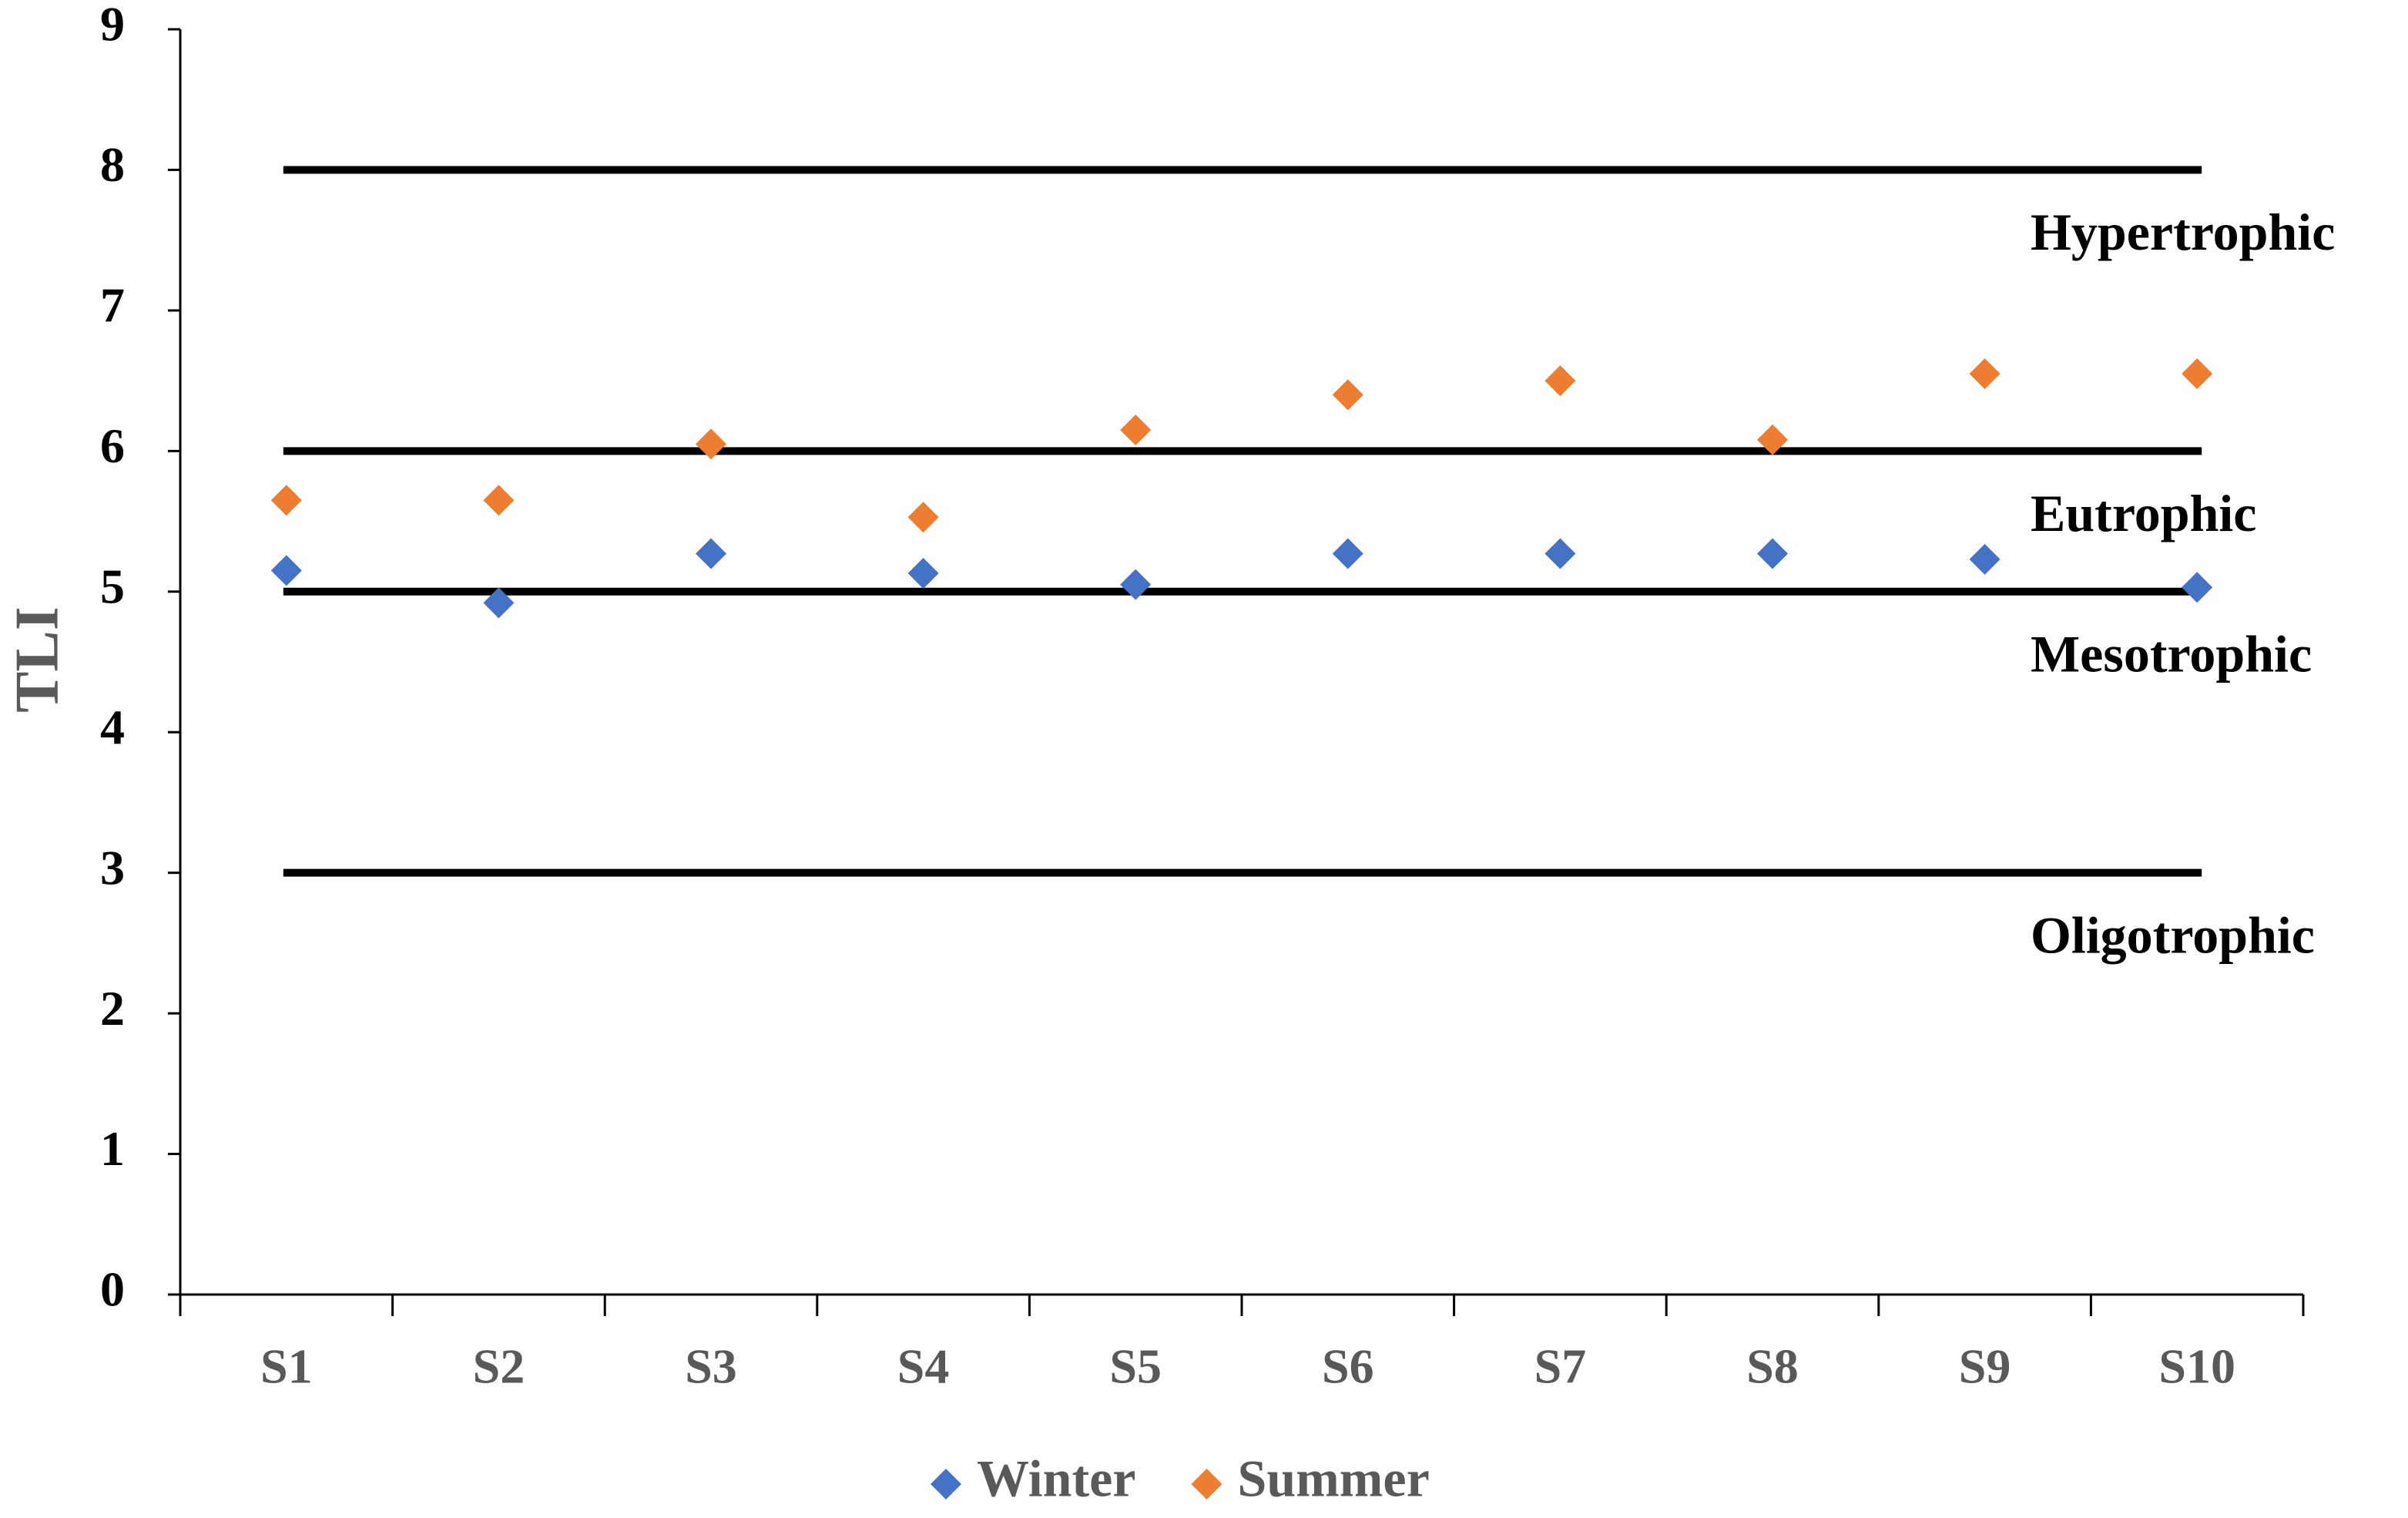 The height and width of the screenshot is (1518, 2408). Describe the element at coordinates (112, 727) in the screenshot. I see `y-tick-label: 4` at that location.